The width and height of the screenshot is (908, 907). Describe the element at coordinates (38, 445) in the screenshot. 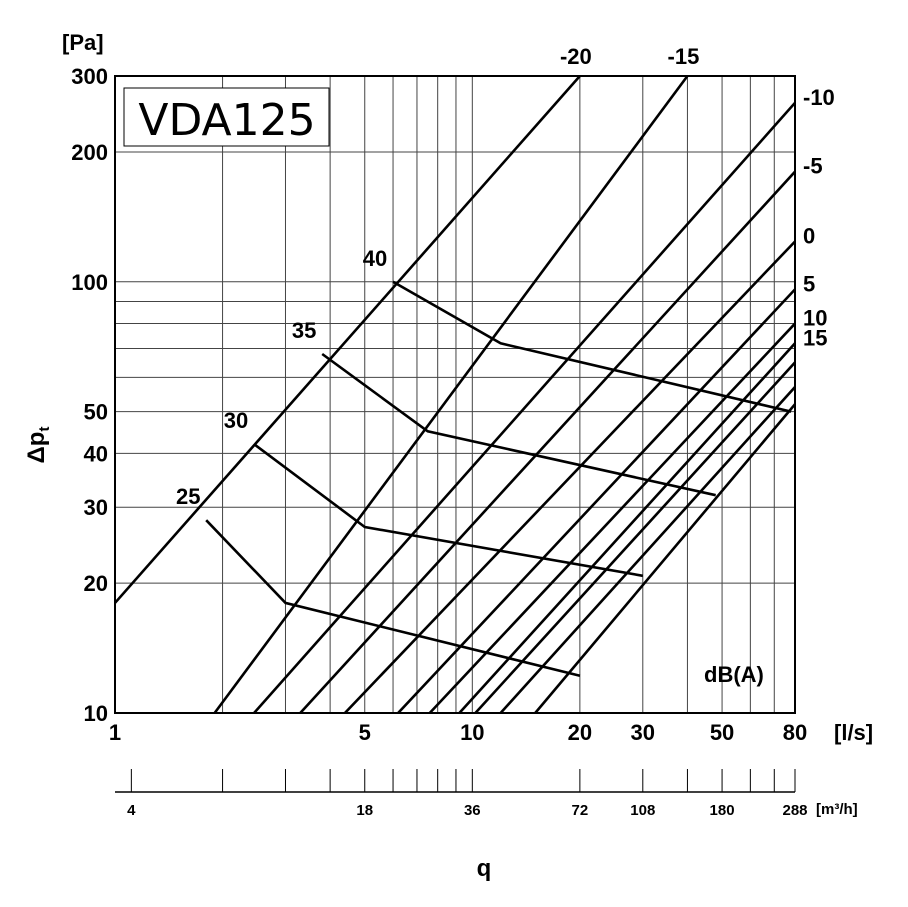

I see `y-axis-title: Δpt` at that location.